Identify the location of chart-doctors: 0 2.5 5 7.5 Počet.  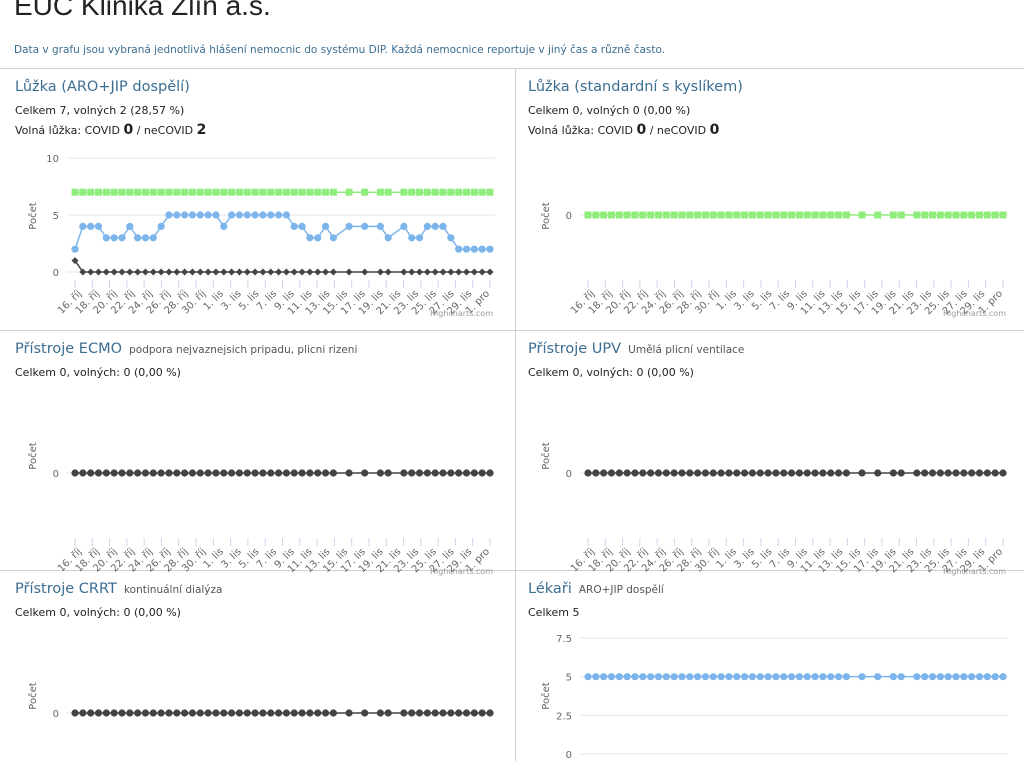
(774, 697).